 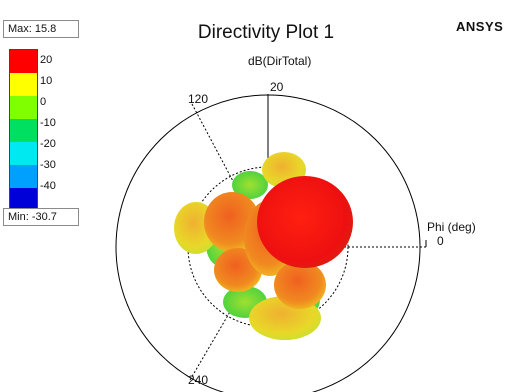 What do you see at coordinates (250, 185) in the screenshot?
I see `lobe-green-top` at bounding box center [250, 185].